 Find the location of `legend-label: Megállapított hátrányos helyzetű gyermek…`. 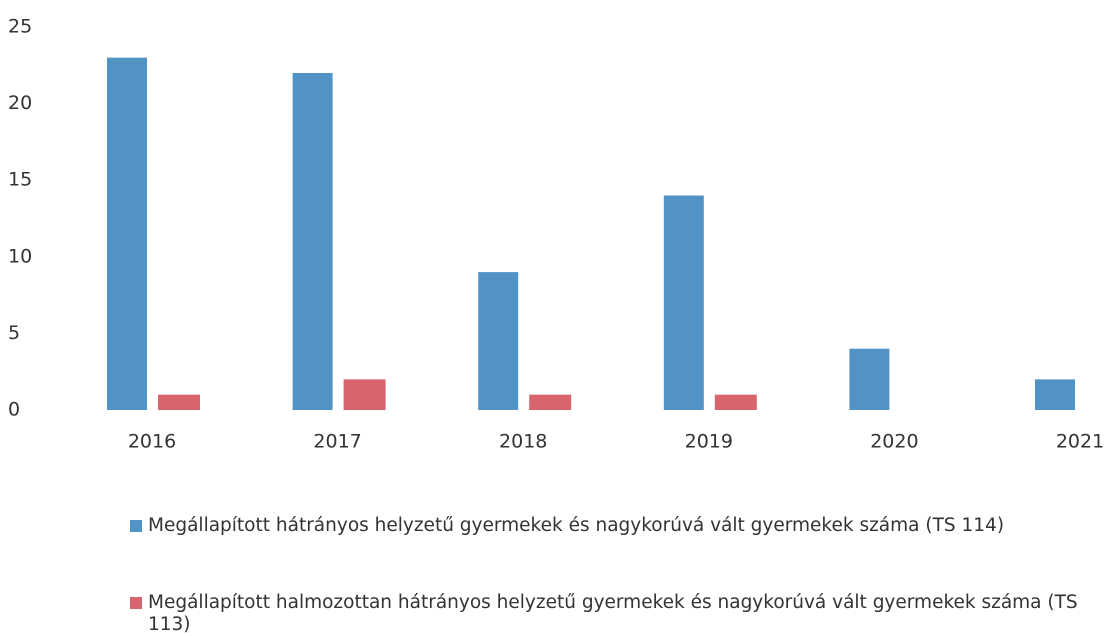

legend-label: Megállapított hátrányos helyzetű gyermek… is located at coordinates (576, 525).